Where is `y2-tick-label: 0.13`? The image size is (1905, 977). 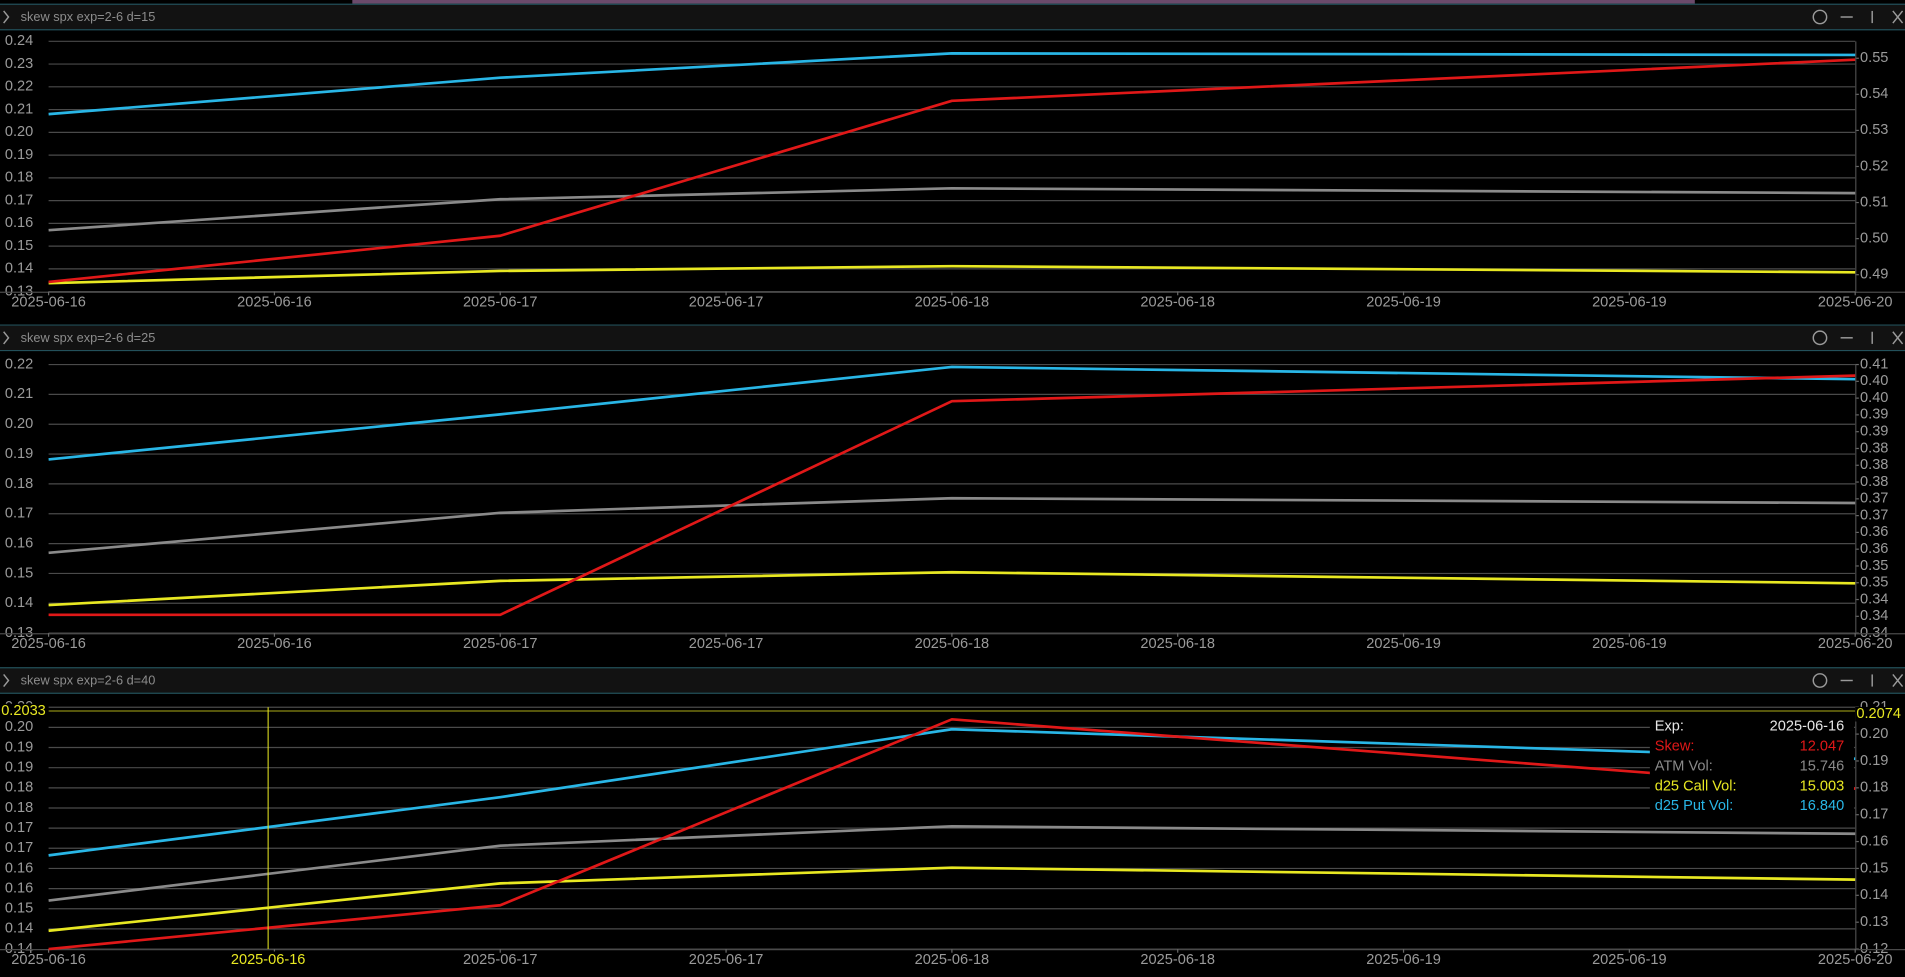 y2-tick-label: 0.13 is located at coordinates (1874, 922).